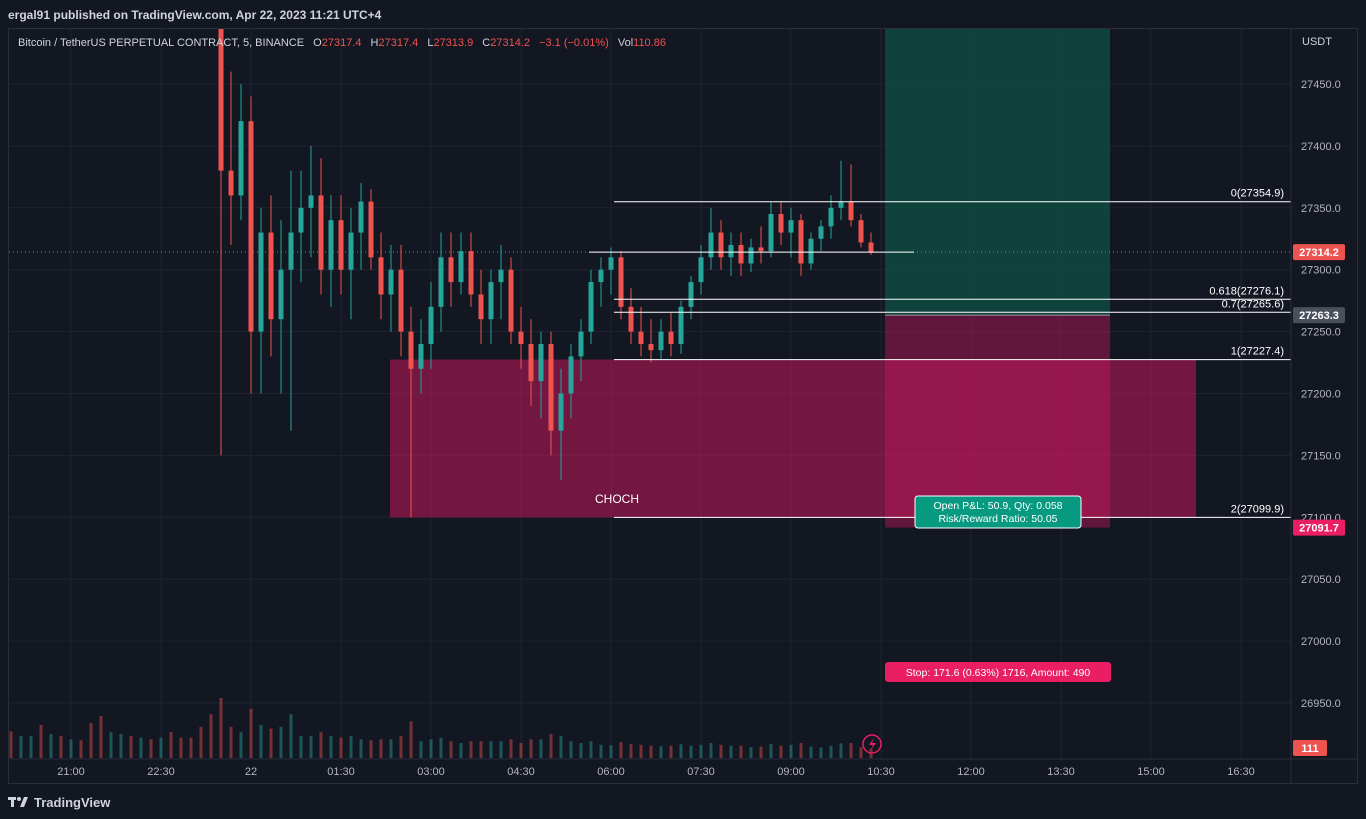  Describe the element at coordinates (375, 43) in the screenshot. I see `legend-h-label: H` at that location.